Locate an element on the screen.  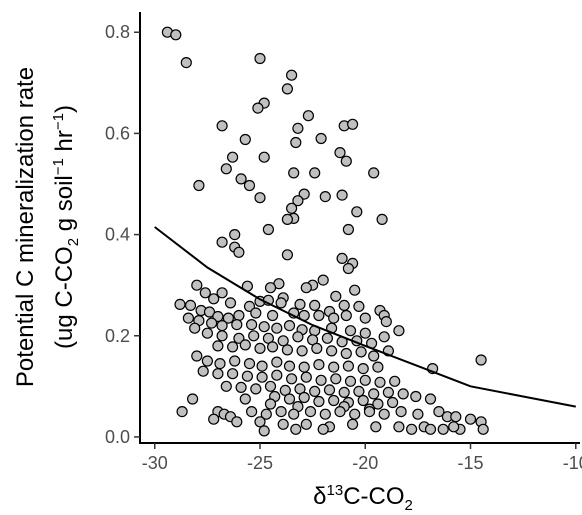
y-tick-label: 0.0 is located at coordinates (117, 437).